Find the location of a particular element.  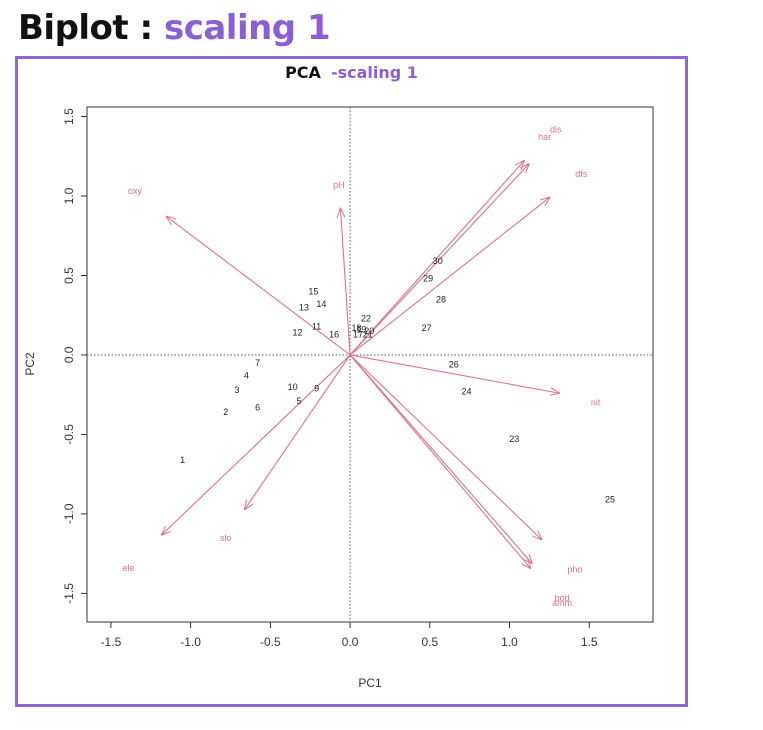

x-tick-label: 1.0 is located at coordinates (509, 642).